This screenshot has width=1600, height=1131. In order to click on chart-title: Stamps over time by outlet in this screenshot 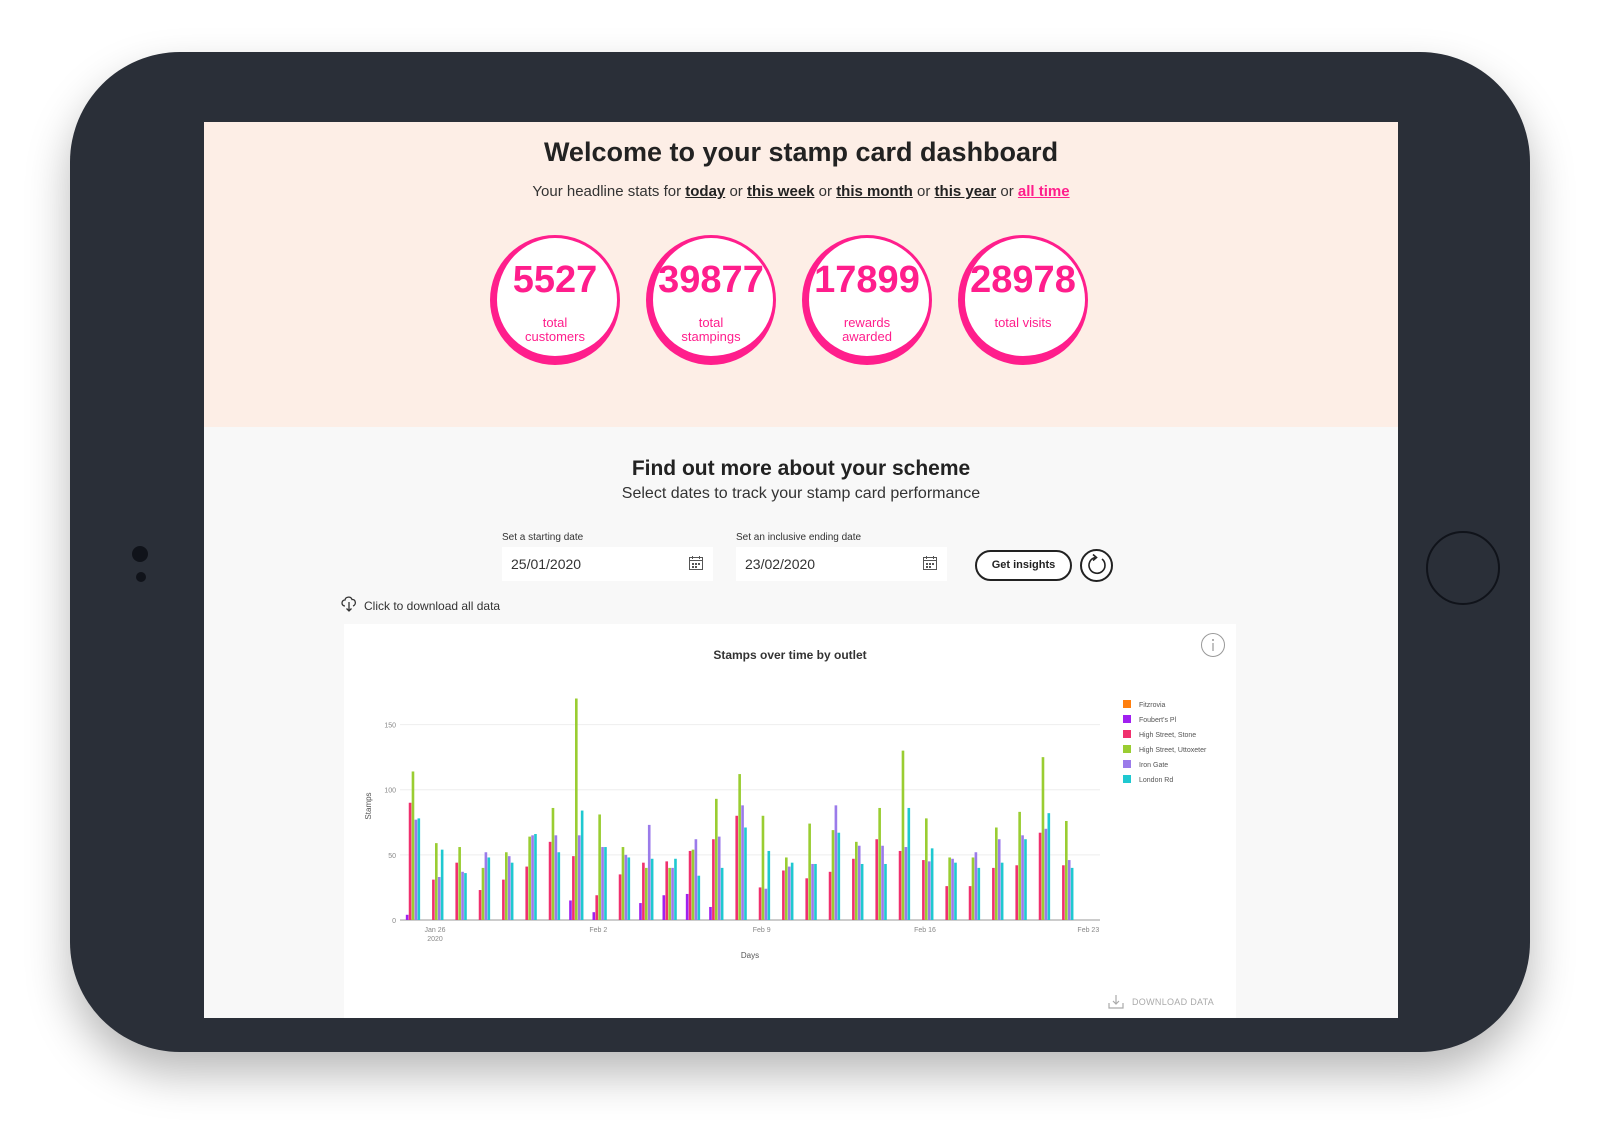, I will do `click(790, 655)`.